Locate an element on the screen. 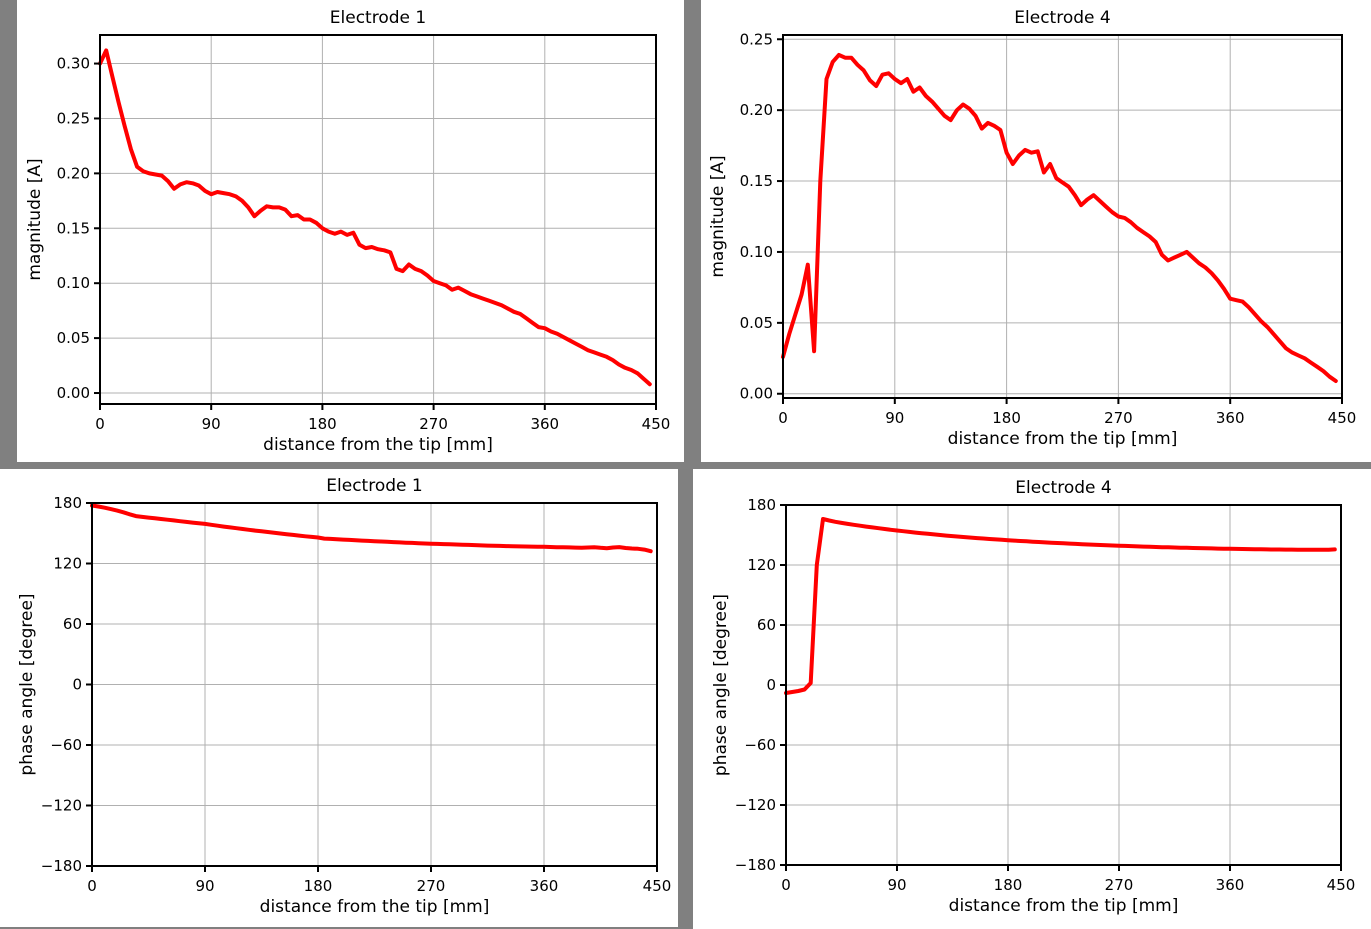 The height and width of the screenshot is (929, 1371). svg-text: 0.30 is located at coordinates (73, 64).